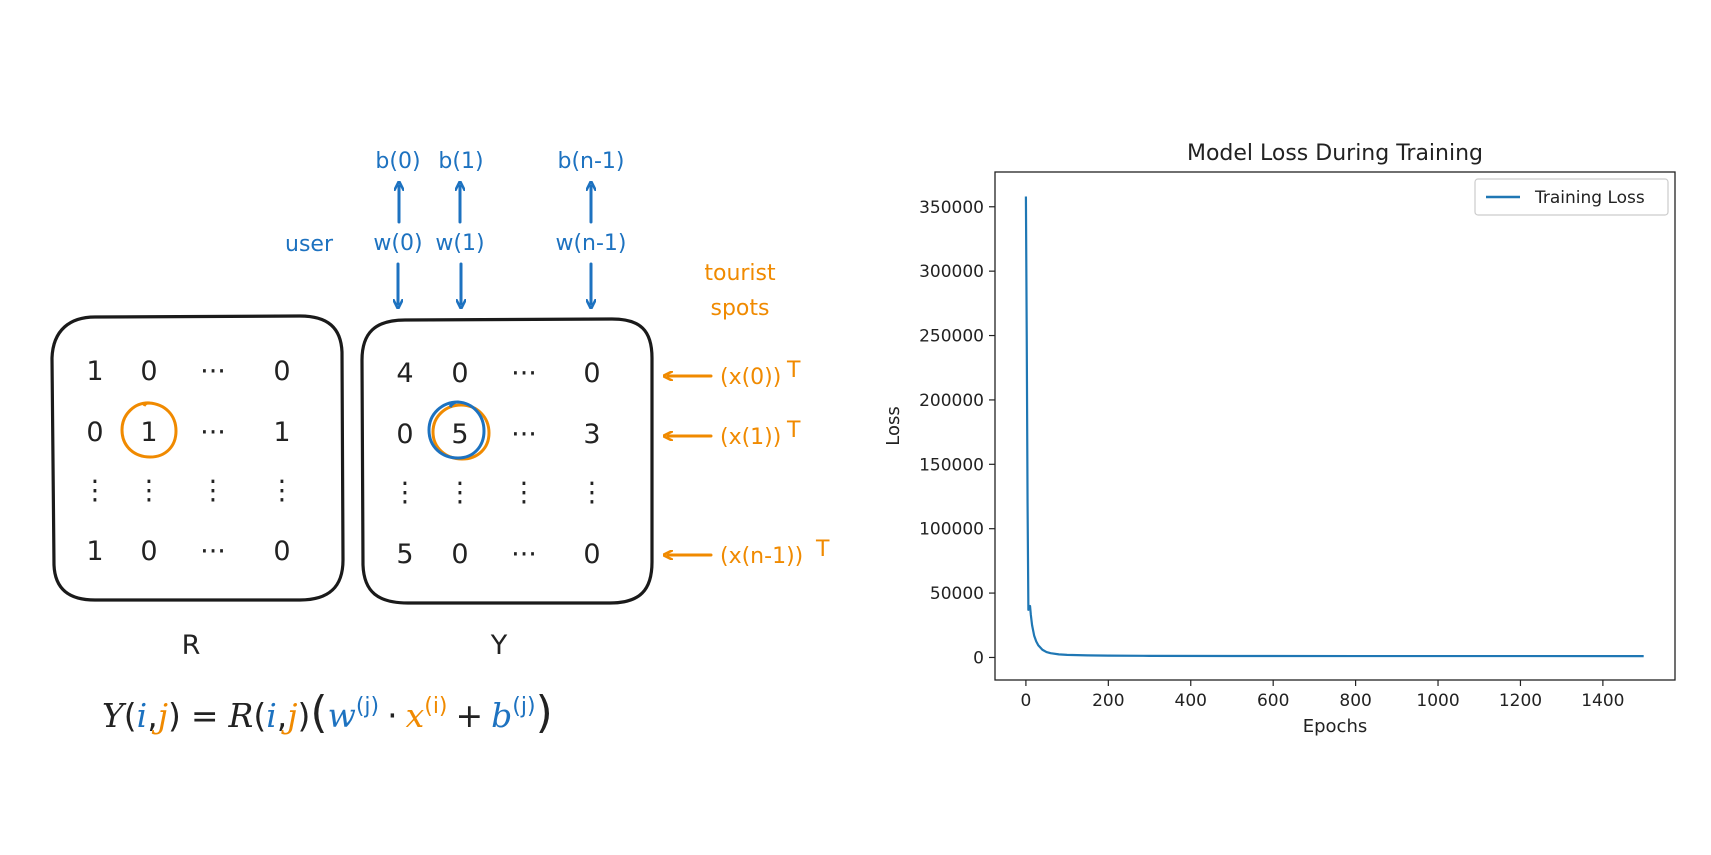 This screenshot has width=1711, height=855. I want to click on wn-label: w(n-1), so click(590, 243).